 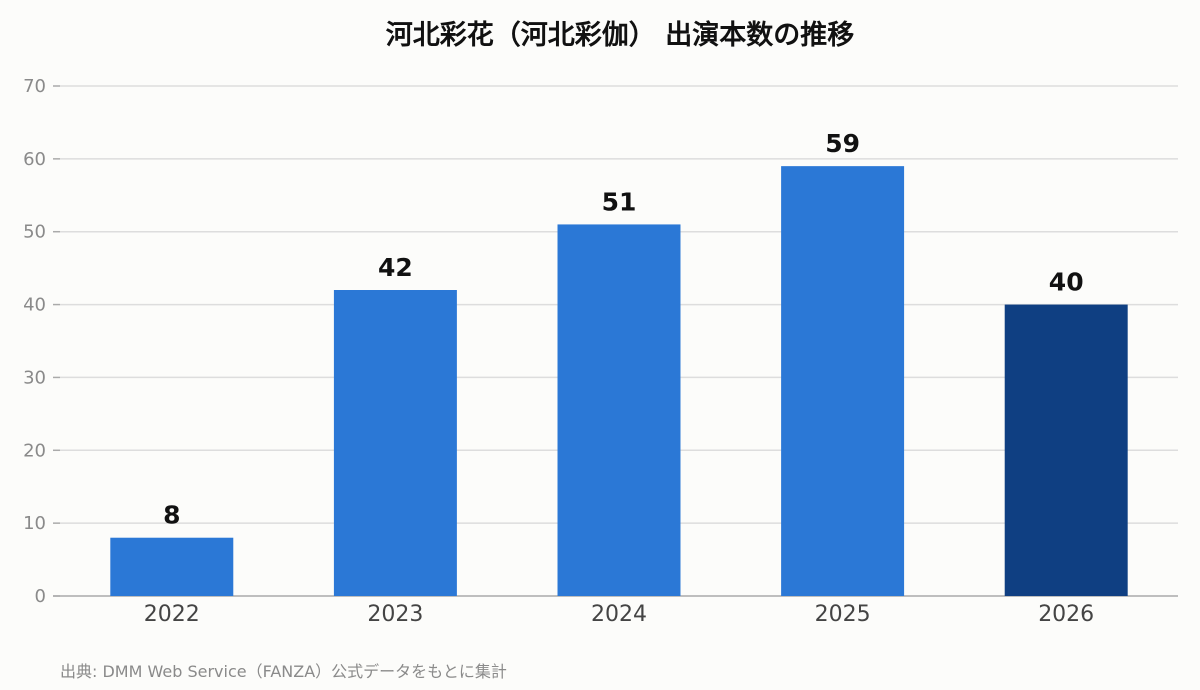 What do you see at coordinates (842, 143) in the screenshot?
I see `data-label-2025: 59` at bounding box center [842, 143].